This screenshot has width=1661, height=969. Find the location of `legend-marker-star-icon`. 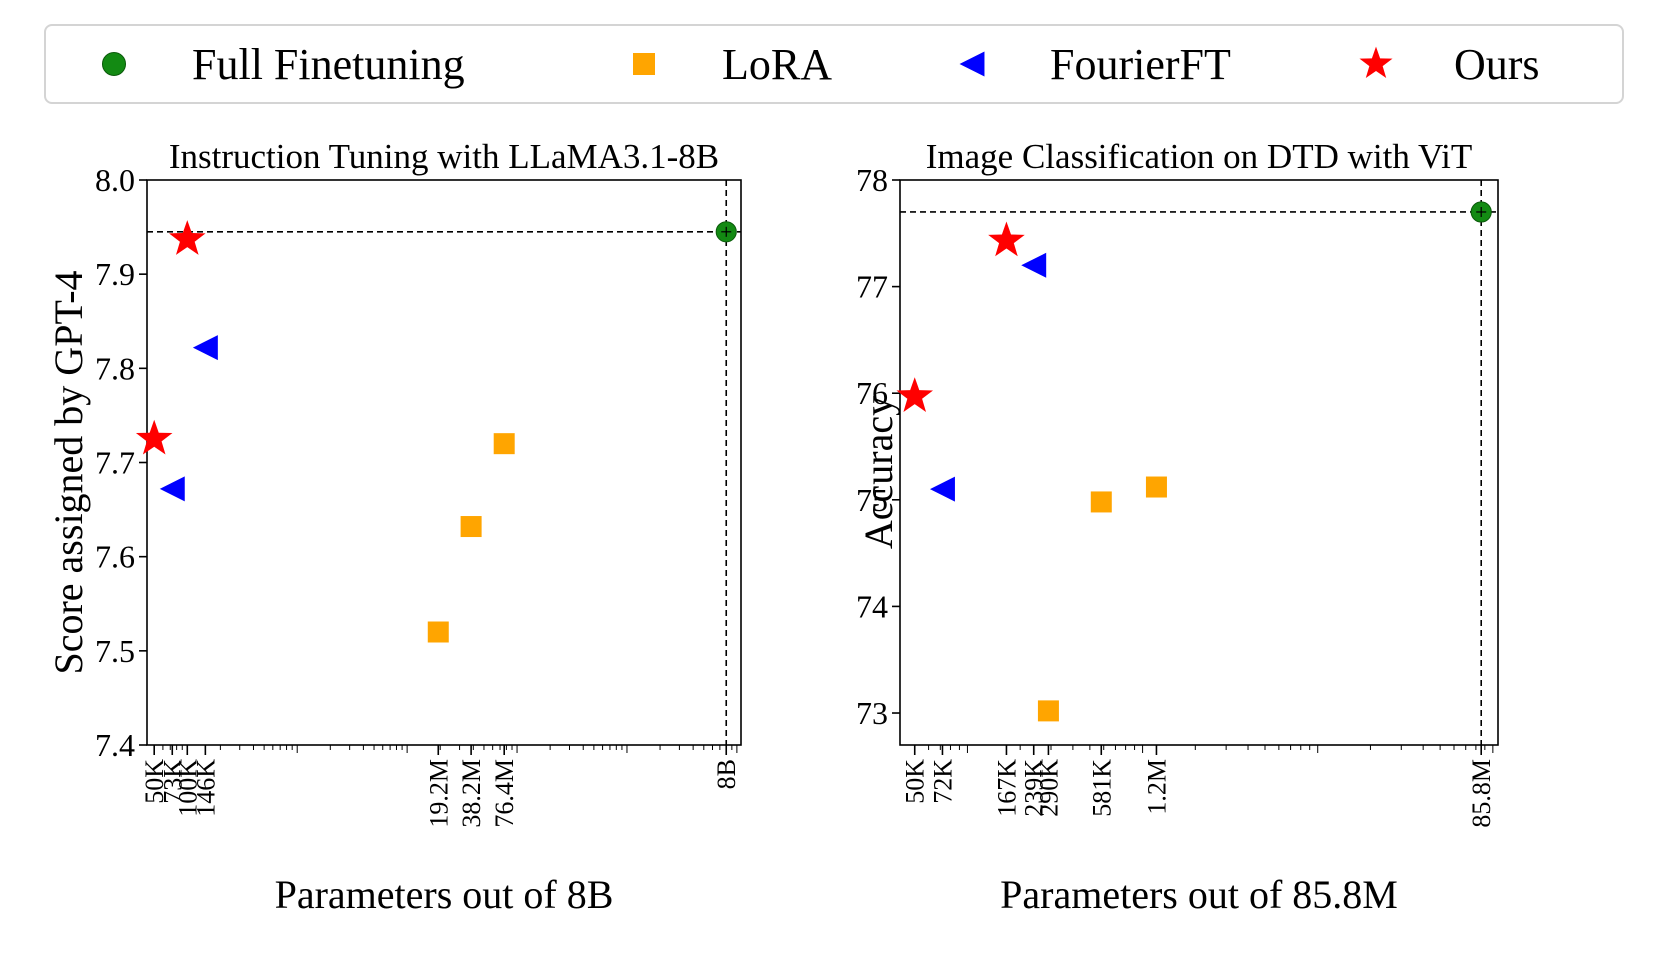

legend-marker-star-icon is located at coordinates (1376, 64).